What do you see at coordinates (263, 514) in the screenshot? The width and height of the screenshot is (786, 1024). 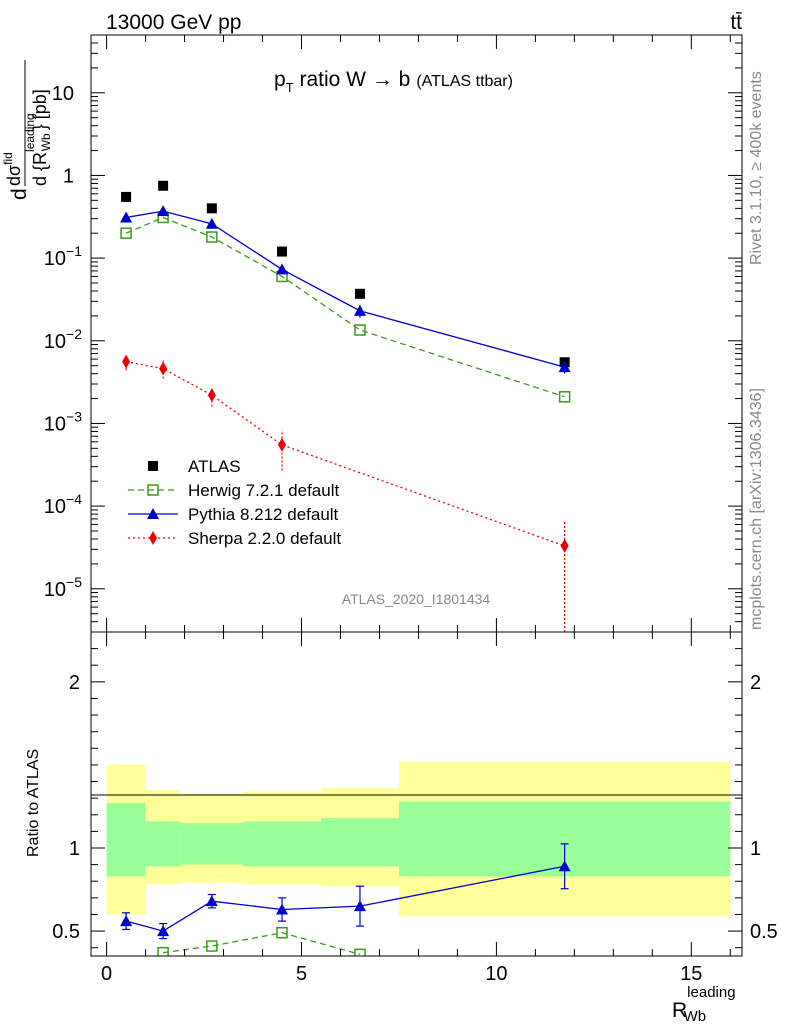 I see `legend-label: Pythia 8.212 default` at bounding box center [263, 514].